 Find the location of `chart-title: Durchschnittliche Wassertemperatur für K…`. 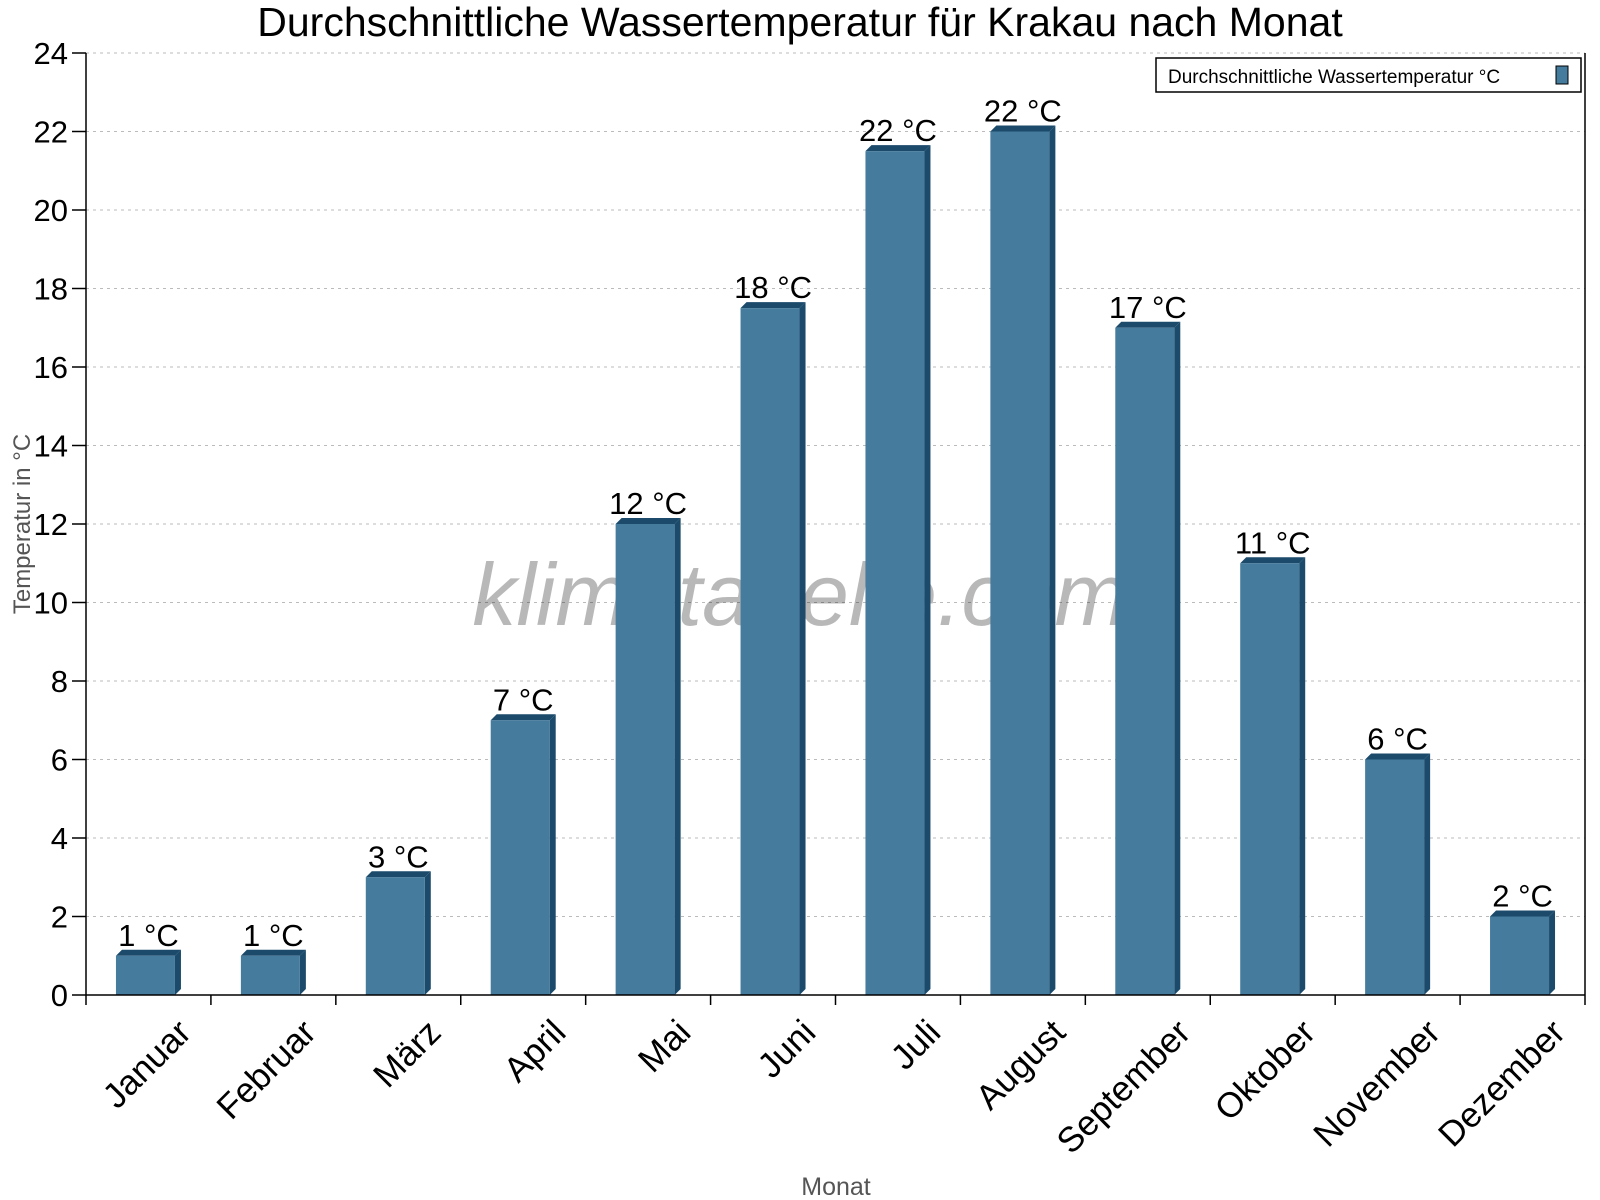

chart-title: Durchschnittliche Wassertemperatur für K… is located at coordinates (800, 22).